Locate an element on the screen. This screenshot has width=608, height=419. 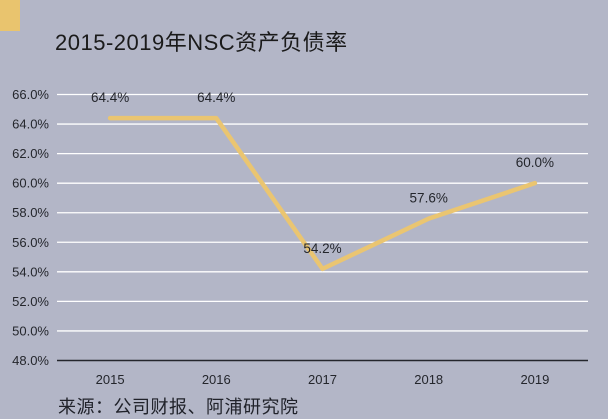
y-tick-label: 48.0% is located at coordinates (30, 360).